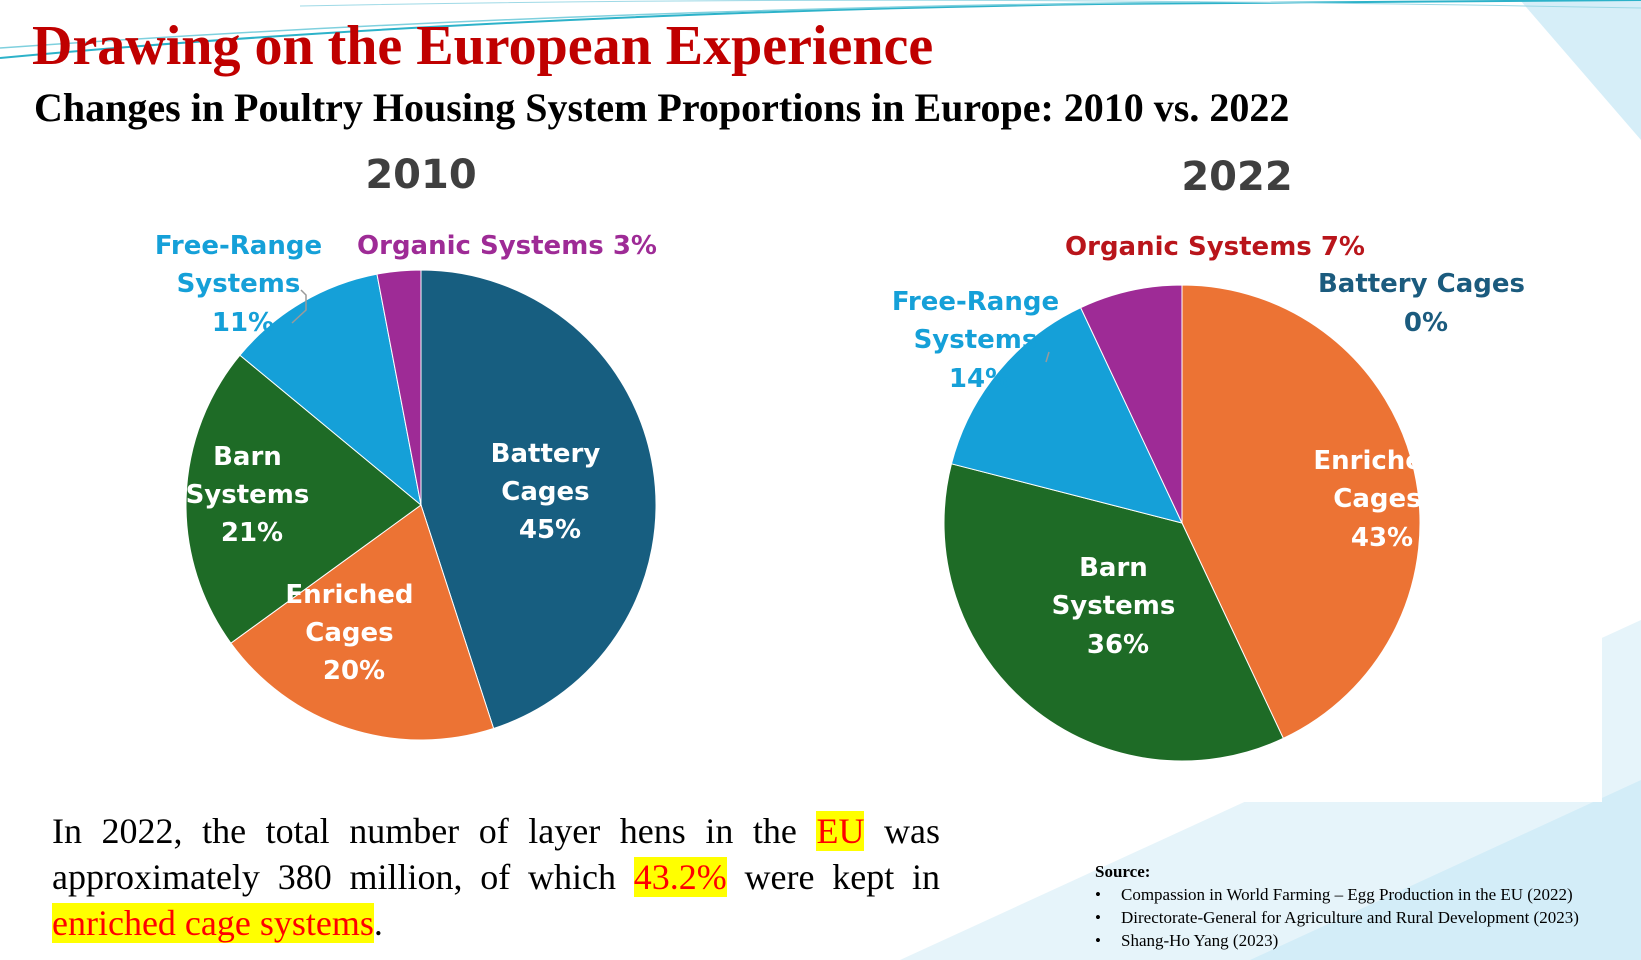 This screenshot has width=1641, height=960. I want to click on summary-text: were kept in, so click(833, 877).